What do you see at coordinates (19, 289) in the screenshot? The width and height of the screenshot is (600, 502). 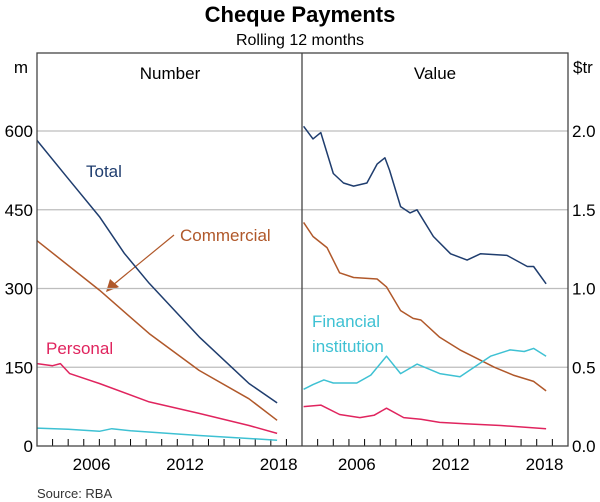 I see `y-tick-label: 300` at bounding box center [19, 289].